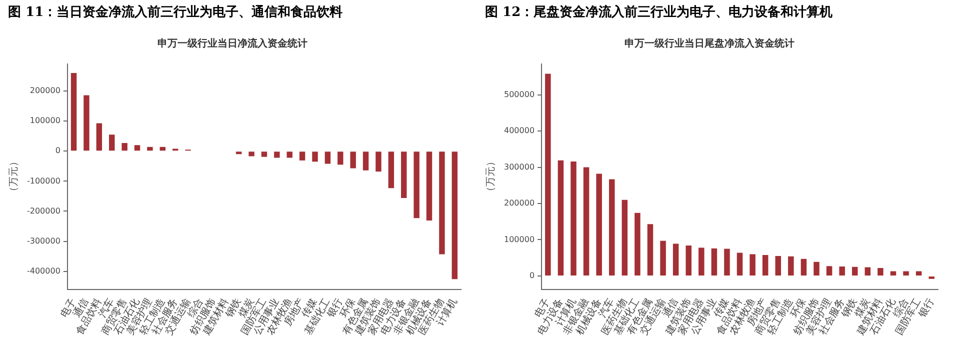 This screenshot has height=350, width=955. What do you see at coordinates (43, 211) in the screenshot?
I see `y-tick-label: -200000` at bounding box center [43, 211].